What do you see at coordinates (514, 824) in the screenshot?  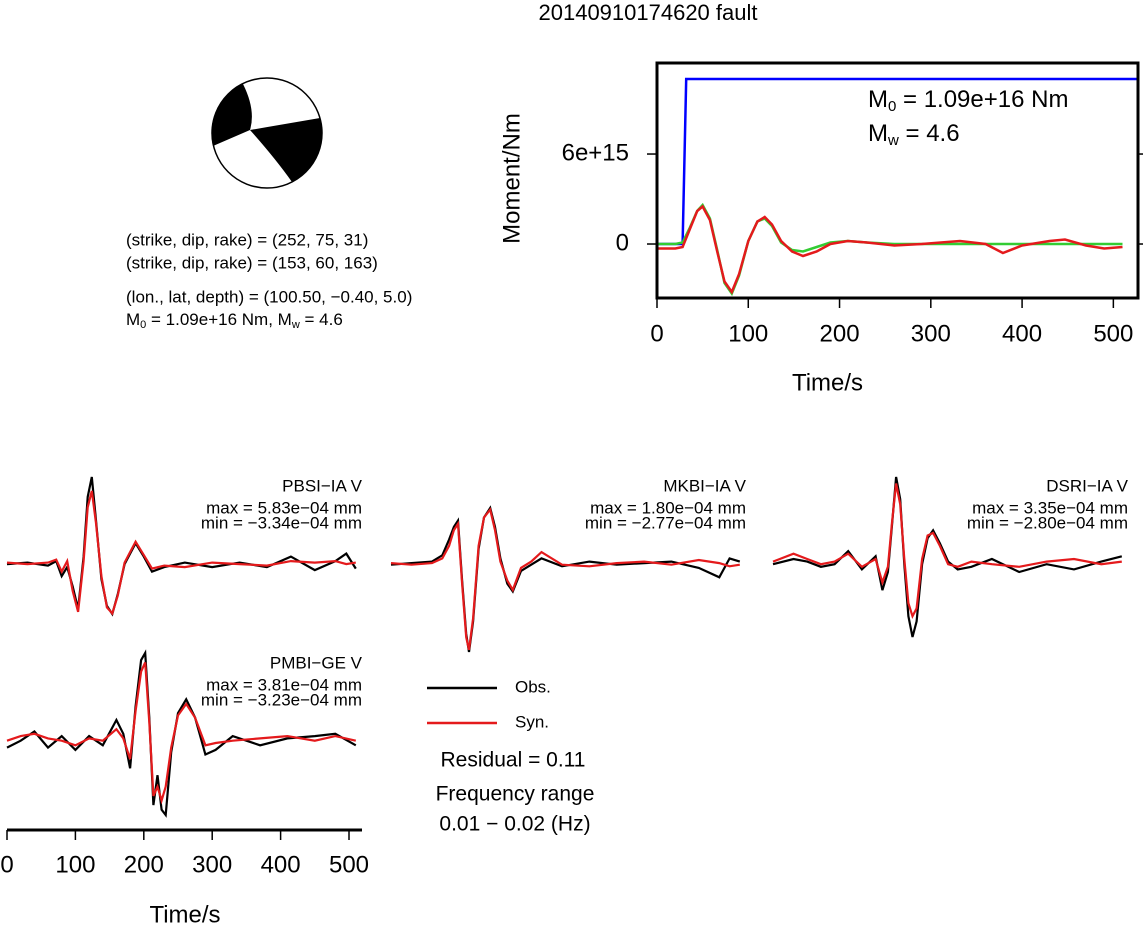 I see `note: 0.01 − 0.02 (Hz)` at bounding box center [514, 824].